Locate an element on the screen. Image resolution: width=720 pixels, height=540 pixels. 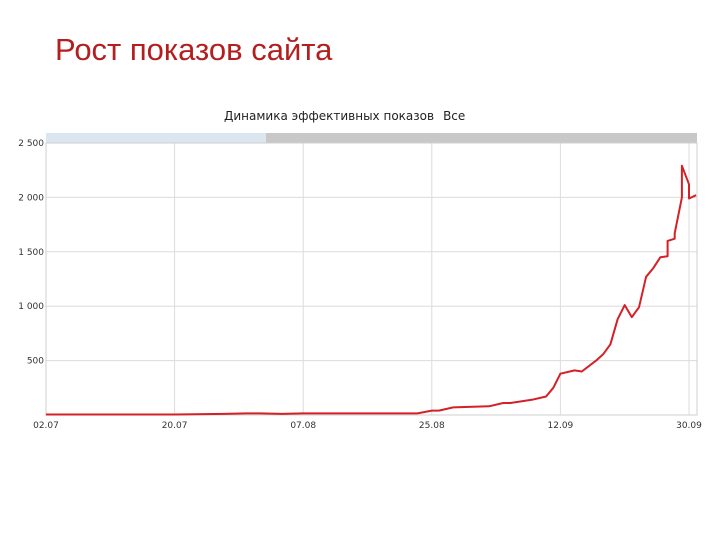
x-tick-label: 20.07 is located at coordinates (175, 426).